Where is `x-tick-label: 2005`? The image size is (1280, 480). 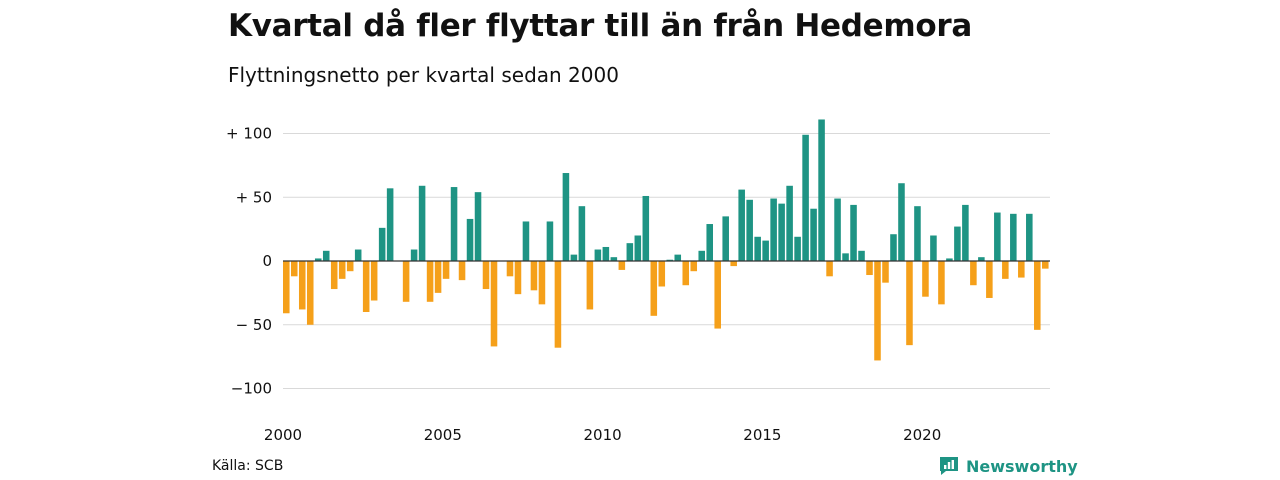
x-tick-label: 2005 is located at coordinates (443, 435).